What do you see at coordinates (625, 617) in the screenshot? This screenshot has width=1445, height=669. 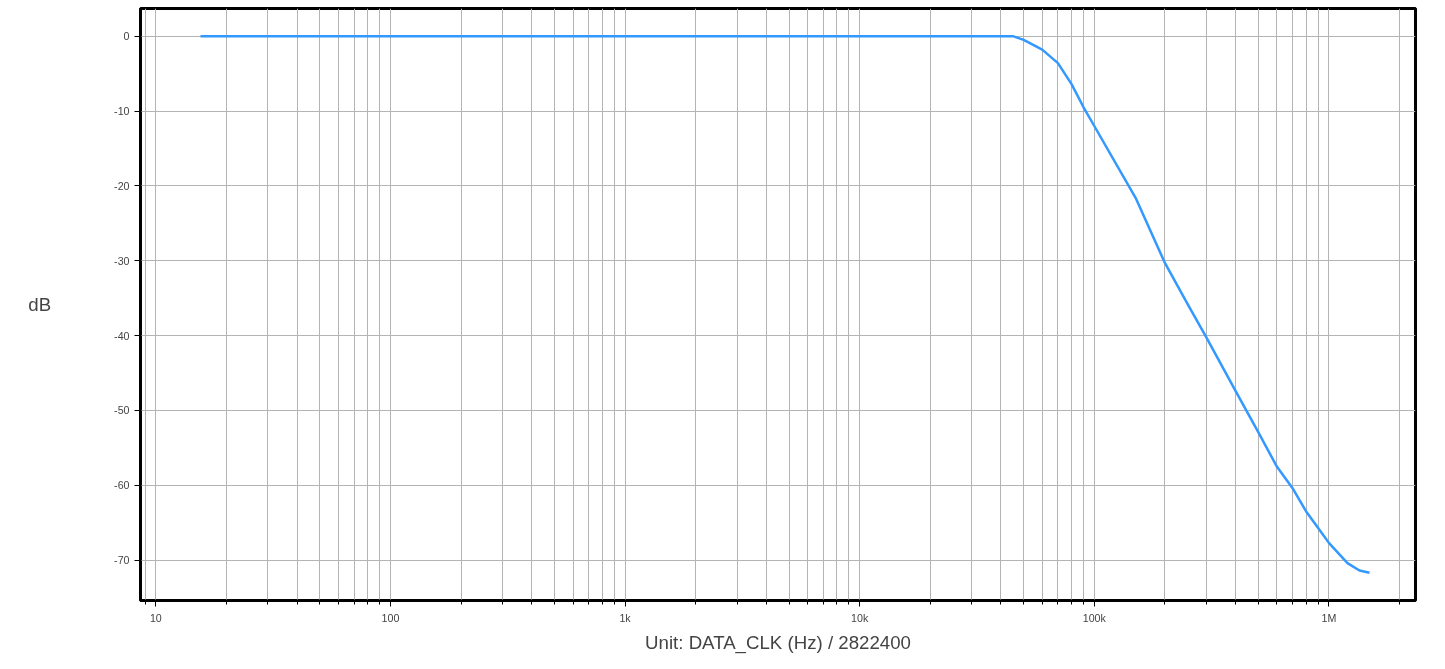 I see `x-tick-label: 1k` at bounding box center [625, 617].